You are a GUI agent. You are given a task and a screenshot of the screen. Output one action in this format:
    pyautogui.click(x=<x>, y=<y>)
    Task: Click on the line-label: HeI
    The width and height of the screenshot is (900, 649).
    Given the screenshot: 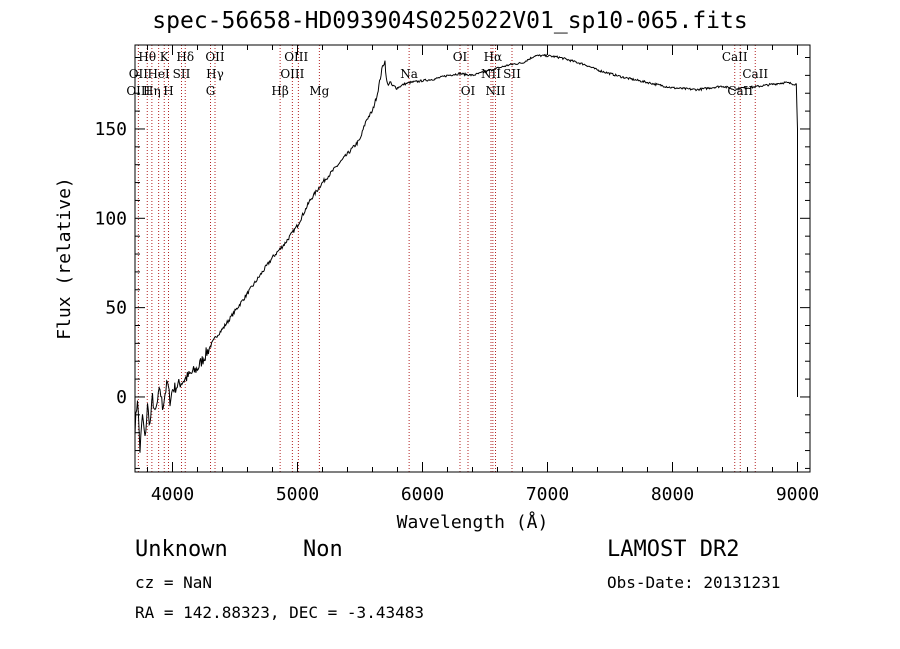 What is the action you would take?
    pyautogui.click(x=158, y=74)
    